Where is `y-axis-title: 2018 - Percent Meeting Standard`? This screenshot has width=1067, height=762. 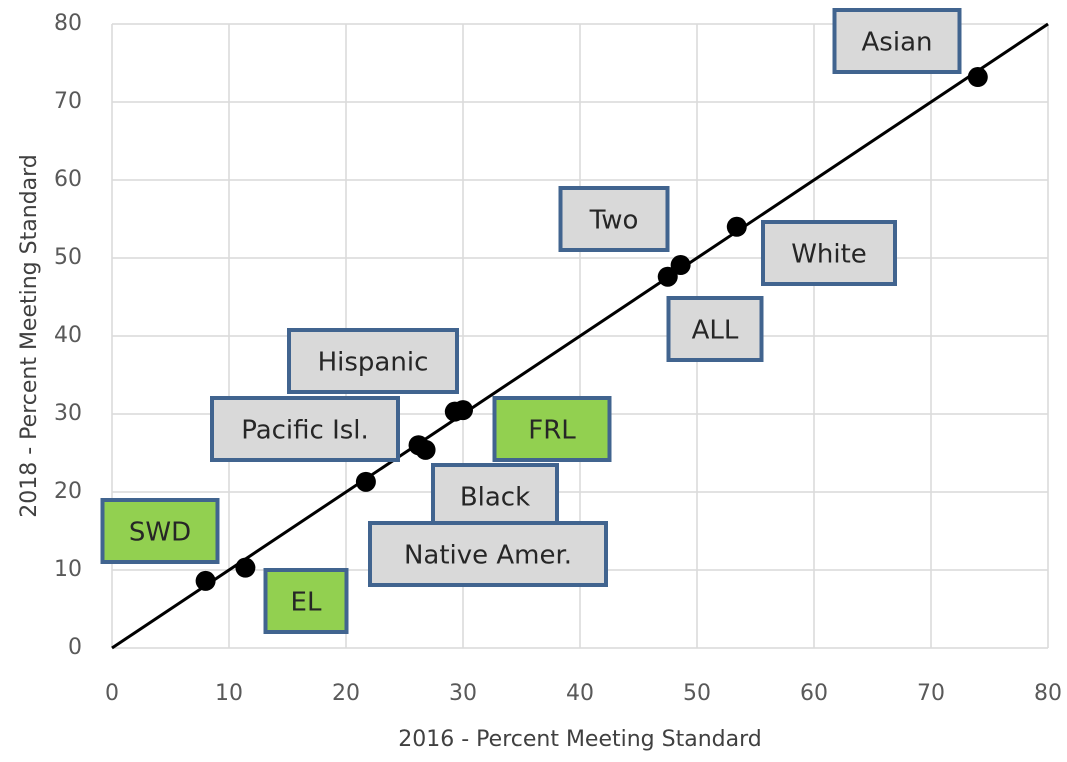 y-axis-title: 2018 - Percent Meeting Standard is located at coordinates (29, 335).